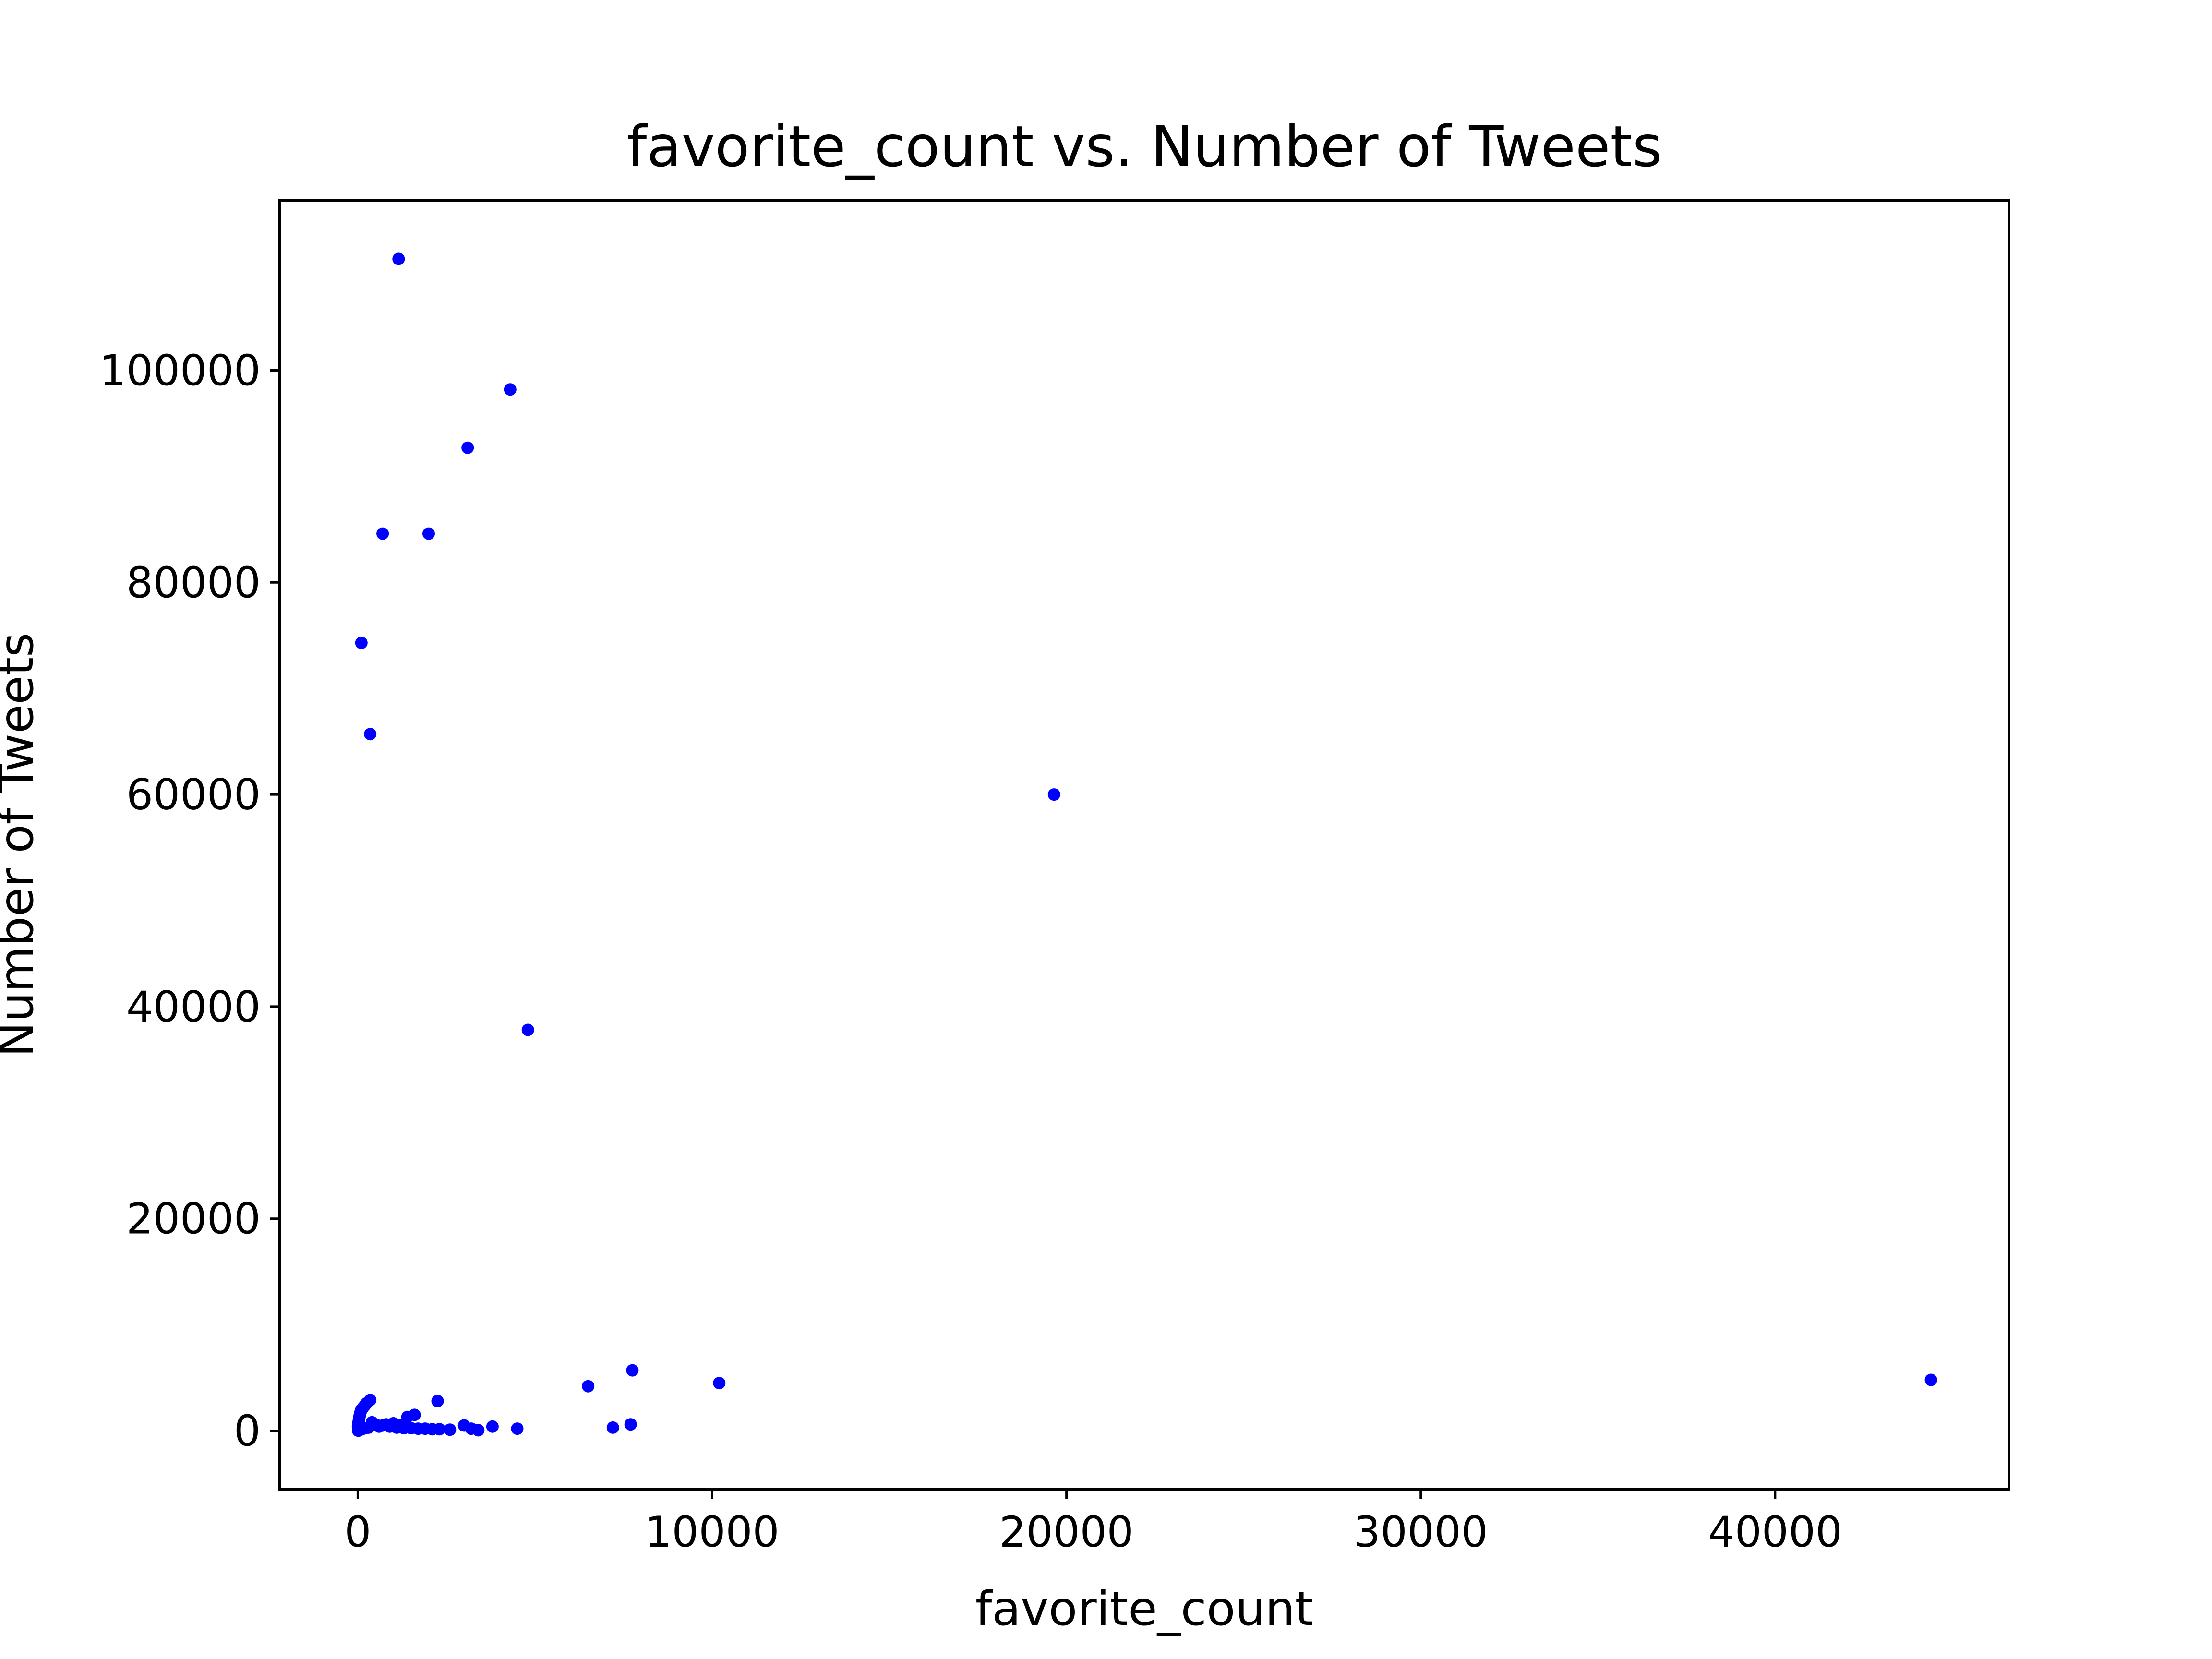 This screenshot has width=2212, height=1659. Describe the element at coordinates (180, 371) in the screenshot. I see `y-tick-label: 100000` at that location.